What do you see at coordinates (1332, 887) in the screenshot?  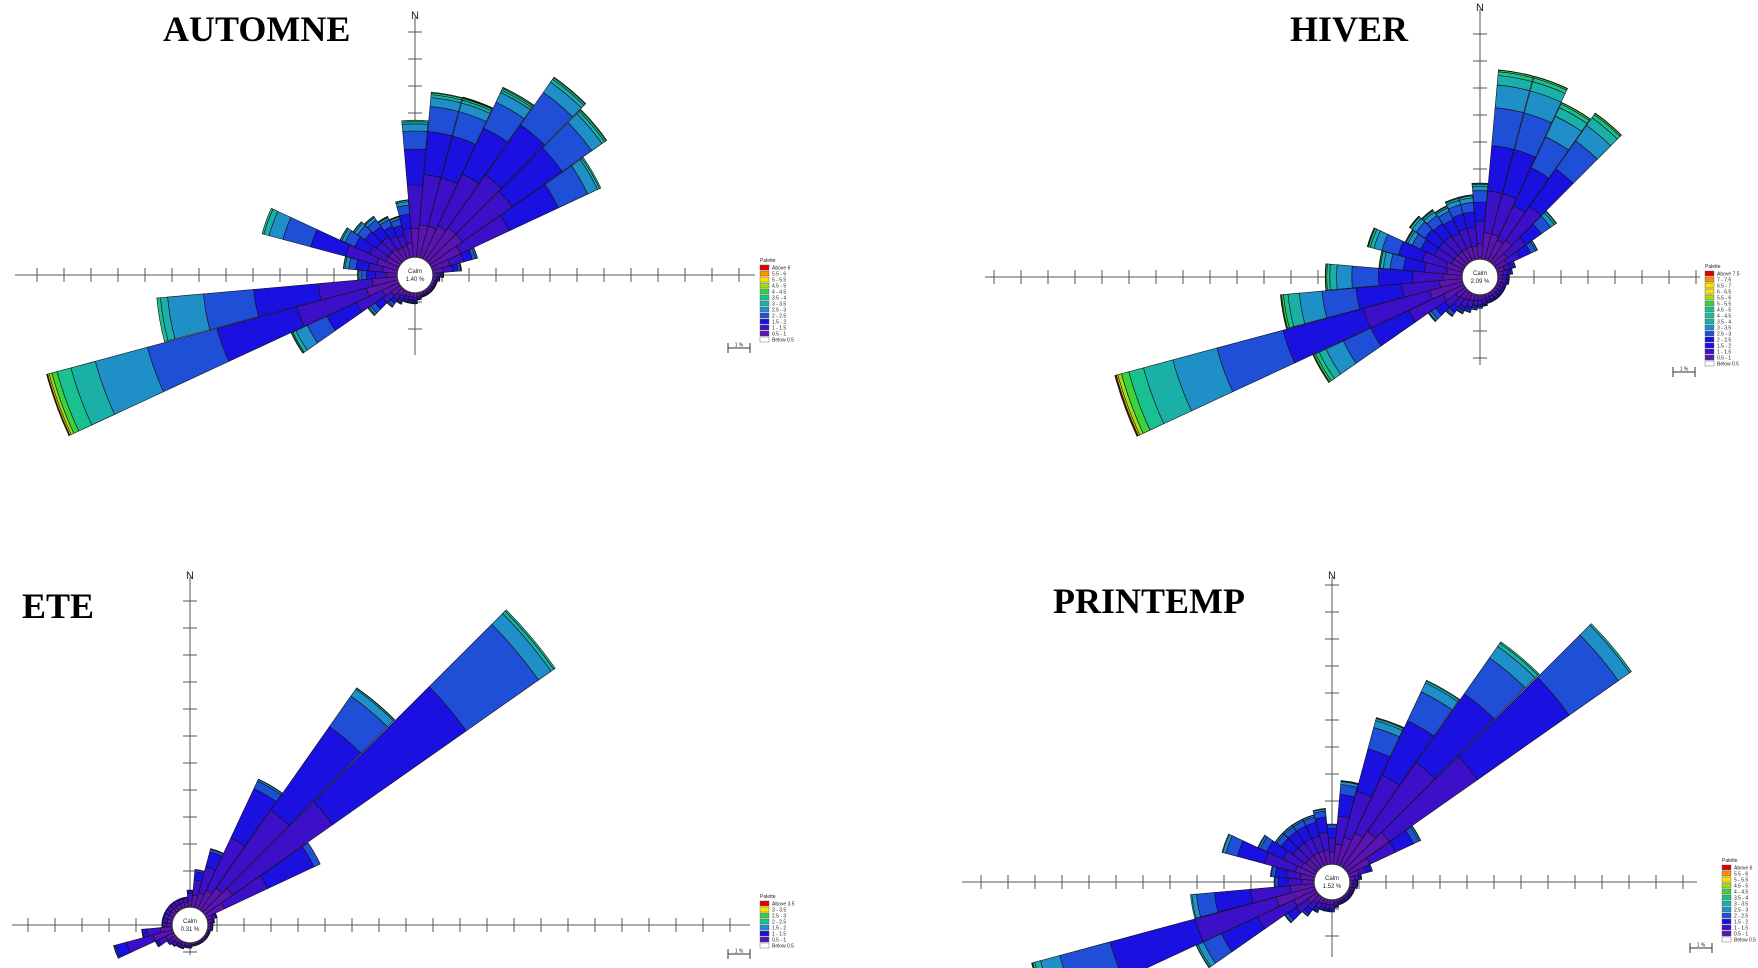 I see `calm-value: 1.52 %` at bounding box center [1332, 887].